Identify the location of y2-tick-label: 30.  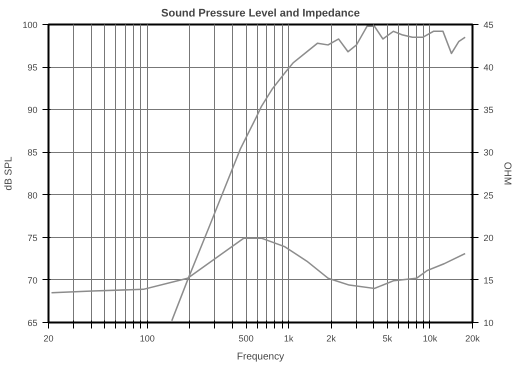
(489, 153).